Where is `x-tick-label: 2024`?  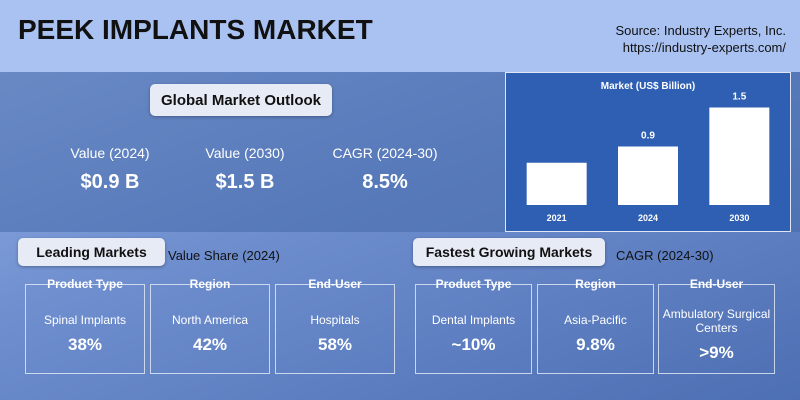
x-tick-label: 2024 is located at coordinates (648, 218).